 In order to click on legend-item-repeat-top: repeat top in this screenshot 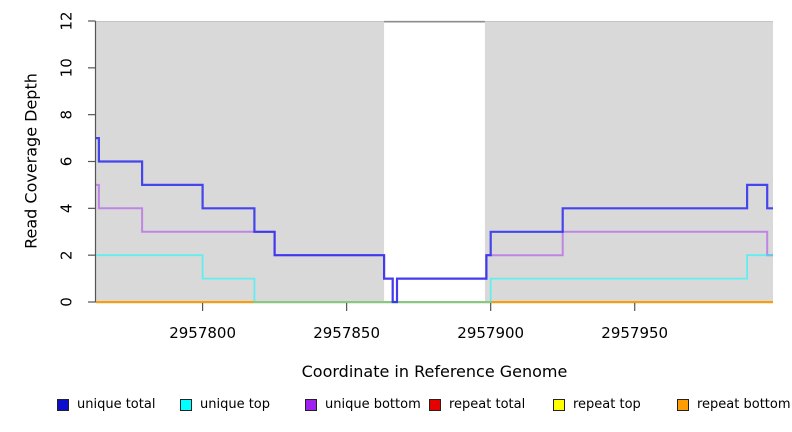, I will do `click(597, 405)`.